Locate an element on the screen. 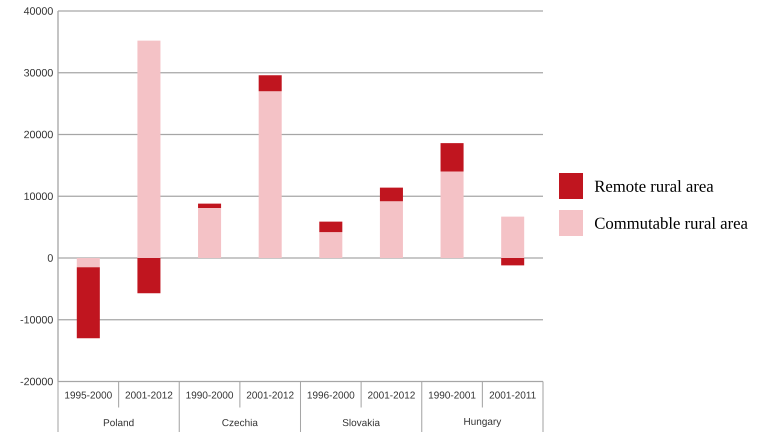 Image resolution: width=778 pixels, height=432 pixels. legend-label: Remote rural area is located at coordinates (654, 186).